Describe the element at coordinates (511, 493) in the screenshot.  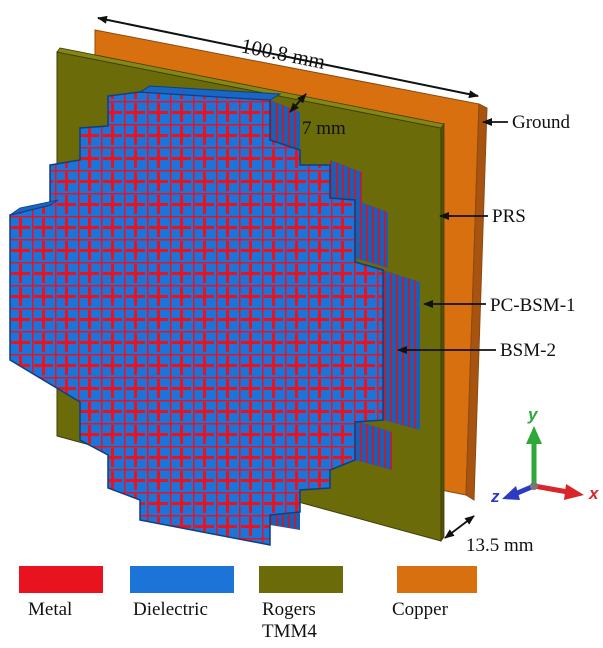
I see `z-axis-head` at that location.